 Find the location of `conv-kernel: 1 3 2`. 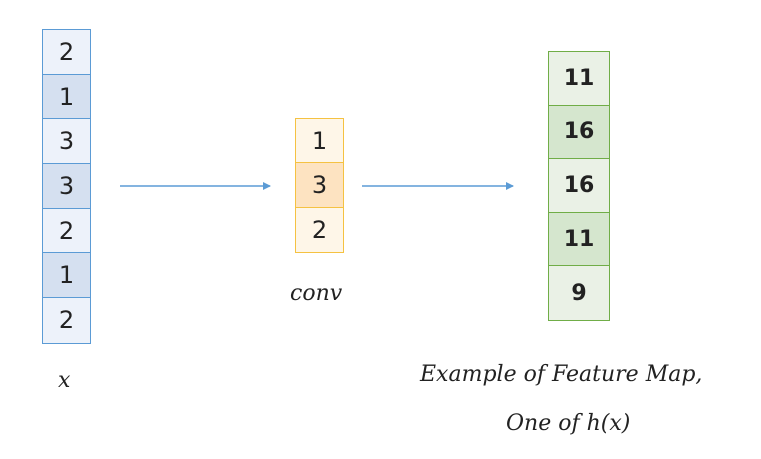

conv-kernel: 1 3 2 is located at coordinates (319, 186).